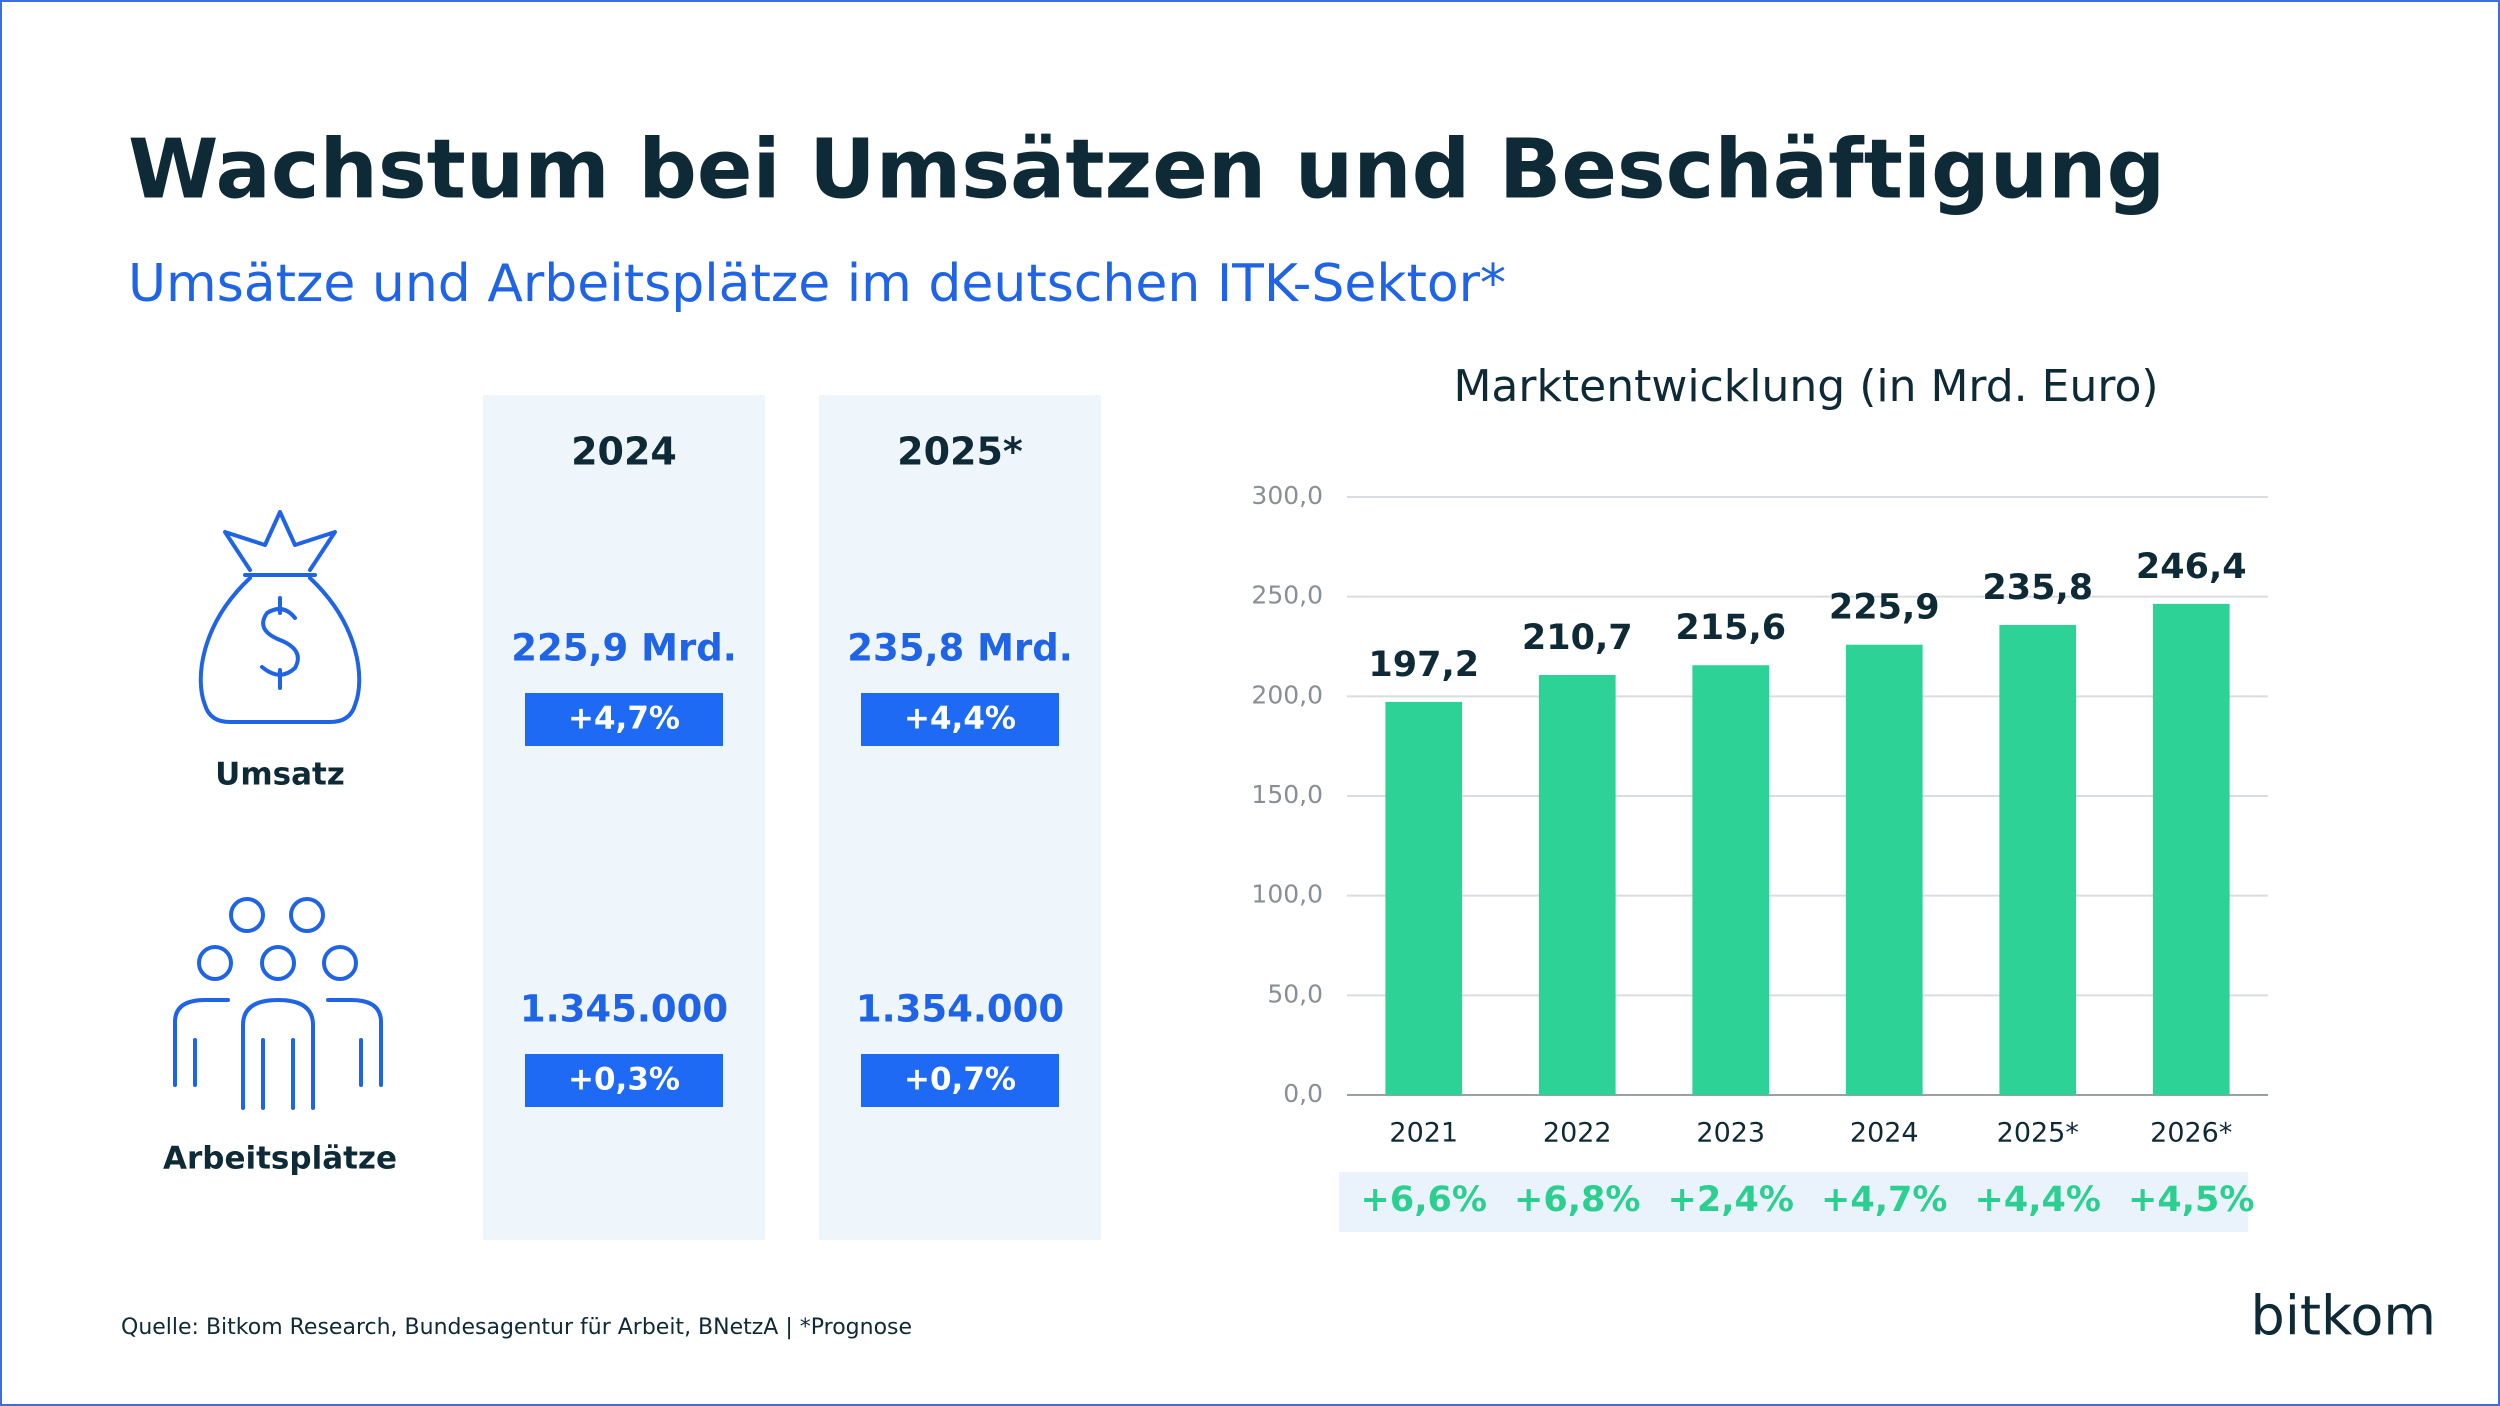 Image resolution: width=2500 pixels, height=1406 pixels. What do you see at coordinates (1287, 694) in the screenshot?
I see `y-tick-label: 200,0` at bounding box center [1287, 694].